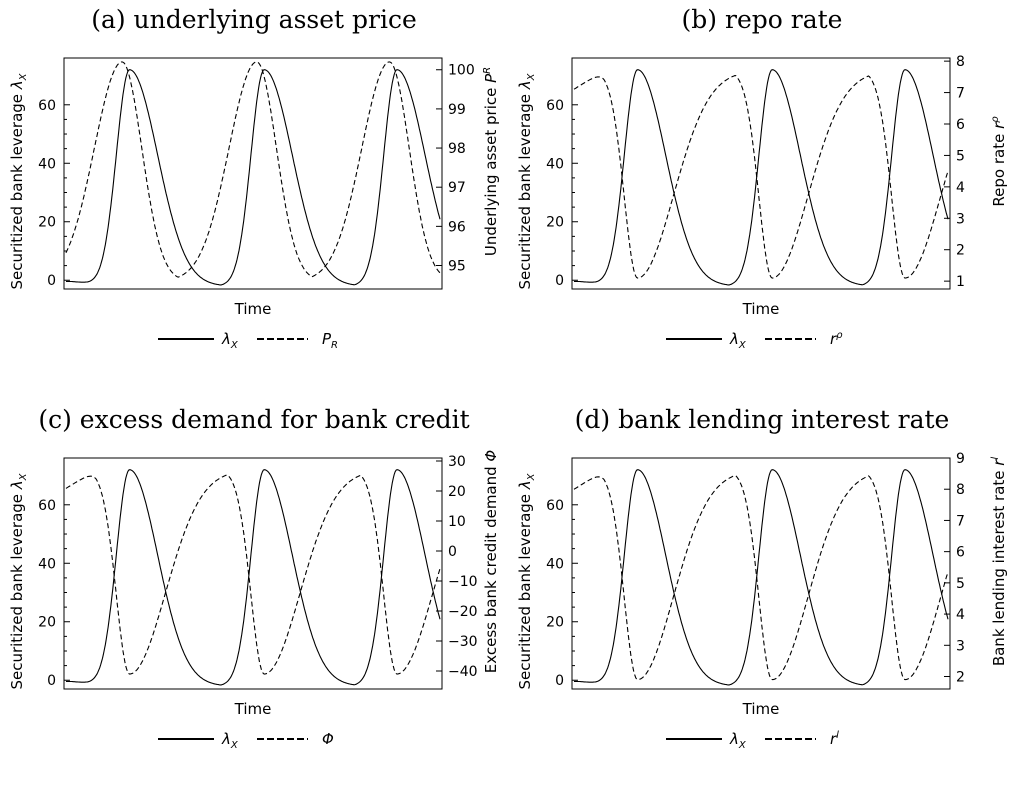 The width and height of the screenshot is (1016, 800). What do you see at coordinates (452, 552) in the screenshot?
I see `right-tick-label: 0` at bounding box center [452, 552].